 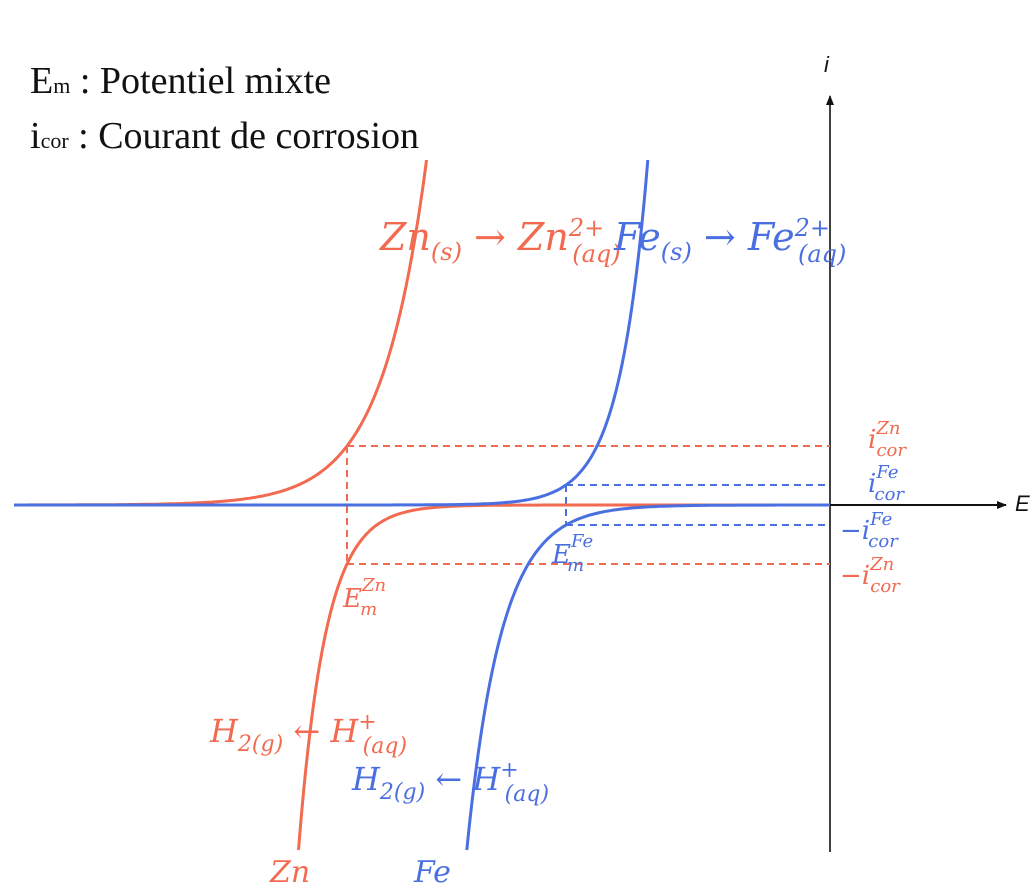 What do you see at coordinates (697, 505) in the screenshot?
I see `fe-dashed-lines` at bounding box center [697, 505].